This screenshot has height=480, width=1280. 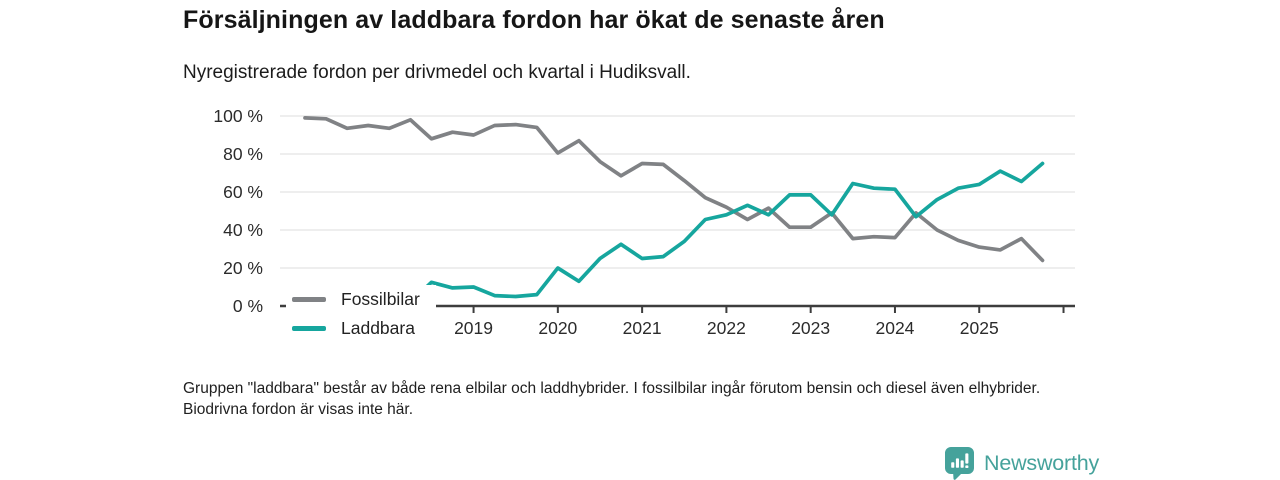 I want to click on legend-item-fossilbilar: Fossilbilar, so click(x=356, y=299).